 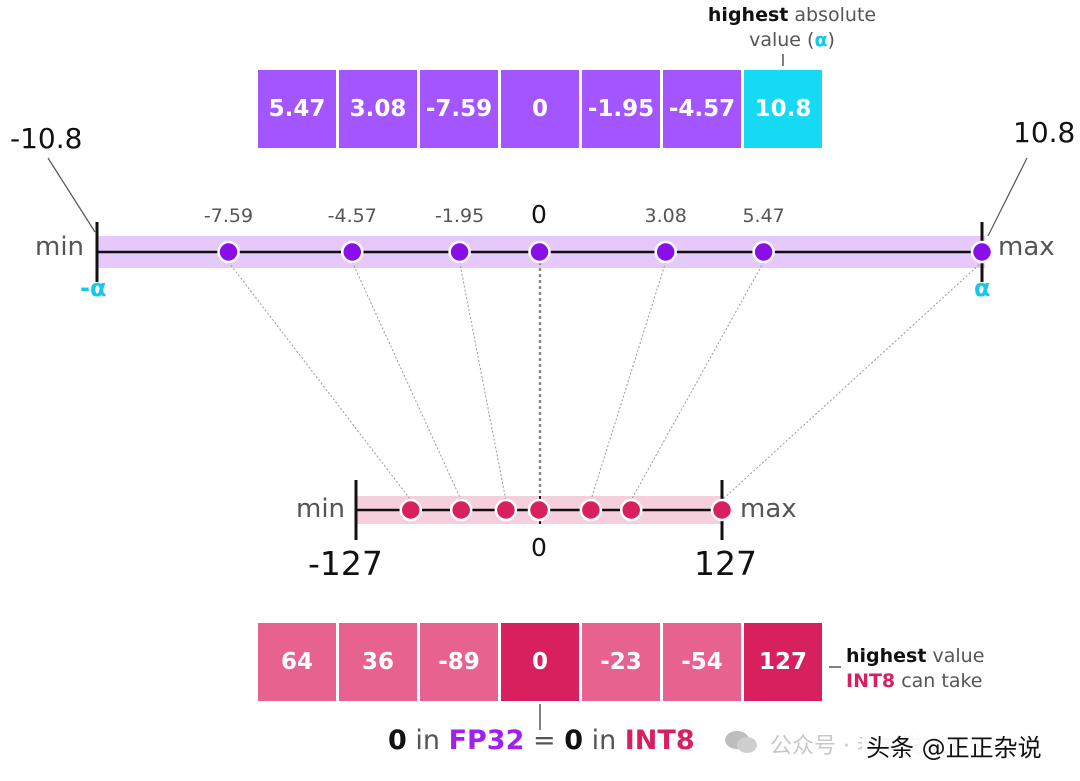 What do you see at coordinates (397, 740) in the screenshot?
I see `caption-zero-fp32: 0` at bounding box center [397, 740].